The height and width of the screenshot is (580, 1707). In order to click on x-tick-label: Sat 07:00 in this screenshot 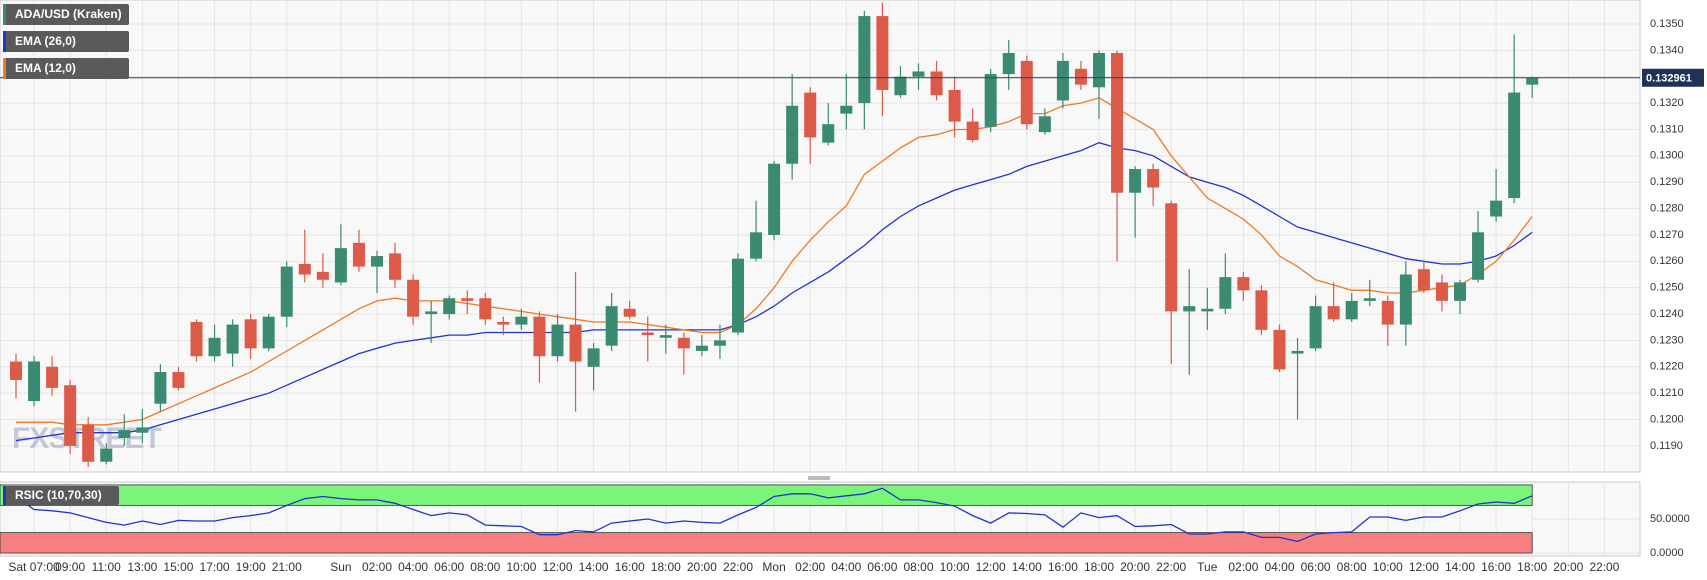, I will do `click(34, 567)`.